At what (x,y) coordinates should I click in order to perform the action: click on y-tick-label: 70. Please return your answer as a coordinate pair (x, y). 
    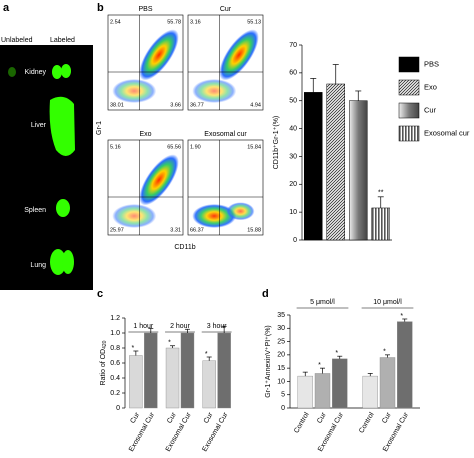
    Looking at the image, I should click on (293, 45).